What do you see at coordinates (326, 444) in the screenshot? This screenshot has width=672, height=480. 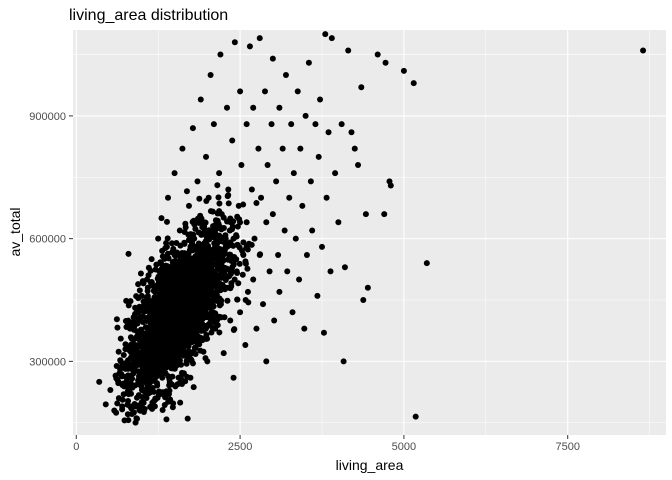 I see `x-axis-ticks: 0 2500 5000 7500` at bounding box center [326, 444].